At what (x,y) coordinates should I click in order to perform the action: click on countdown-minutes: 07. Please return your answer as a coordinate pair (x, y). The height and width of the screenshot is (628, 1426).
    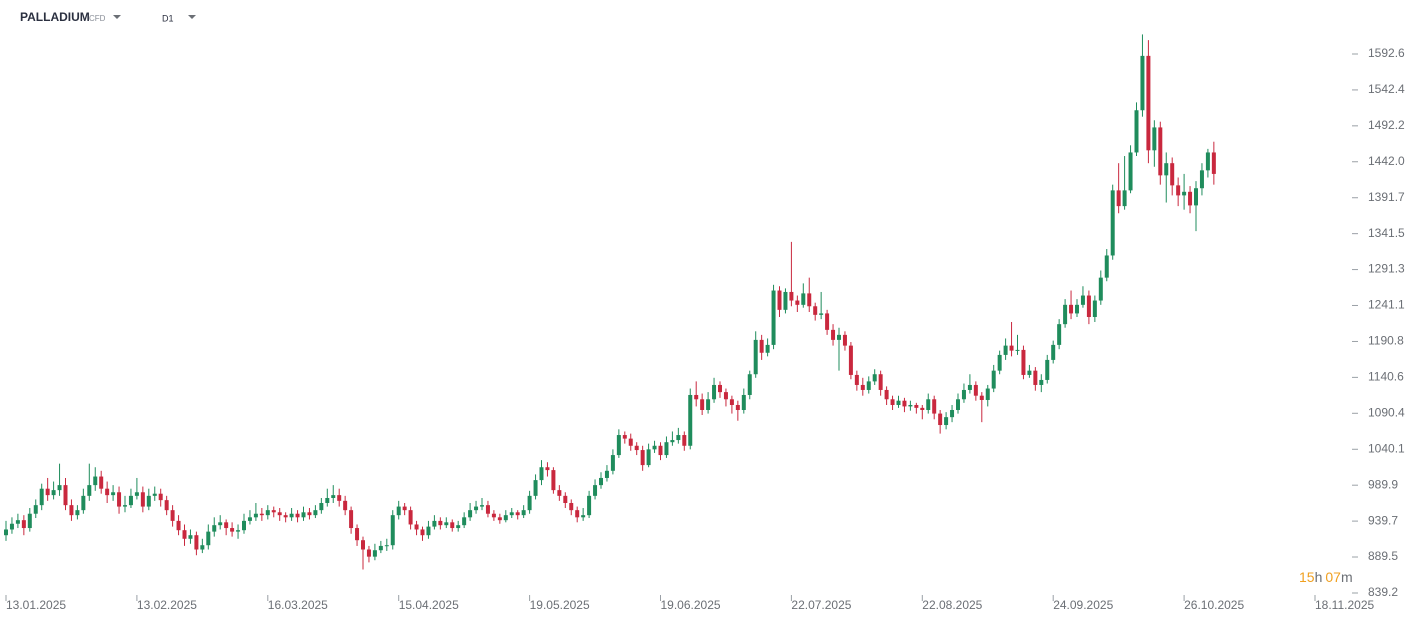
    Looking at the image, I should click on (1333, 577).